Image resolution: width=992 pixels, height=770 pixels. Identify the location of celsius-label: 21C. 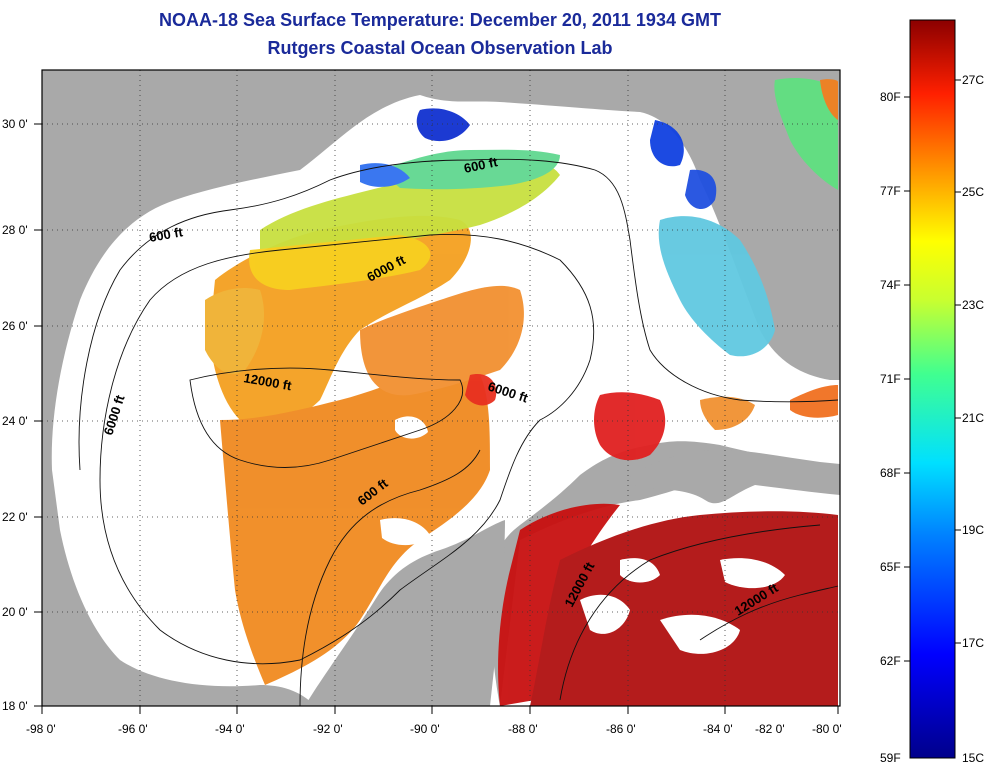
(973, 418).